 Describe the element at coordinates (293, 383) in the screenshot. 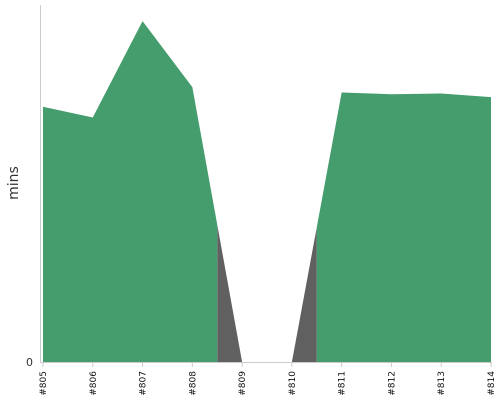

I see `x-tick-label-5: #810` at that location.